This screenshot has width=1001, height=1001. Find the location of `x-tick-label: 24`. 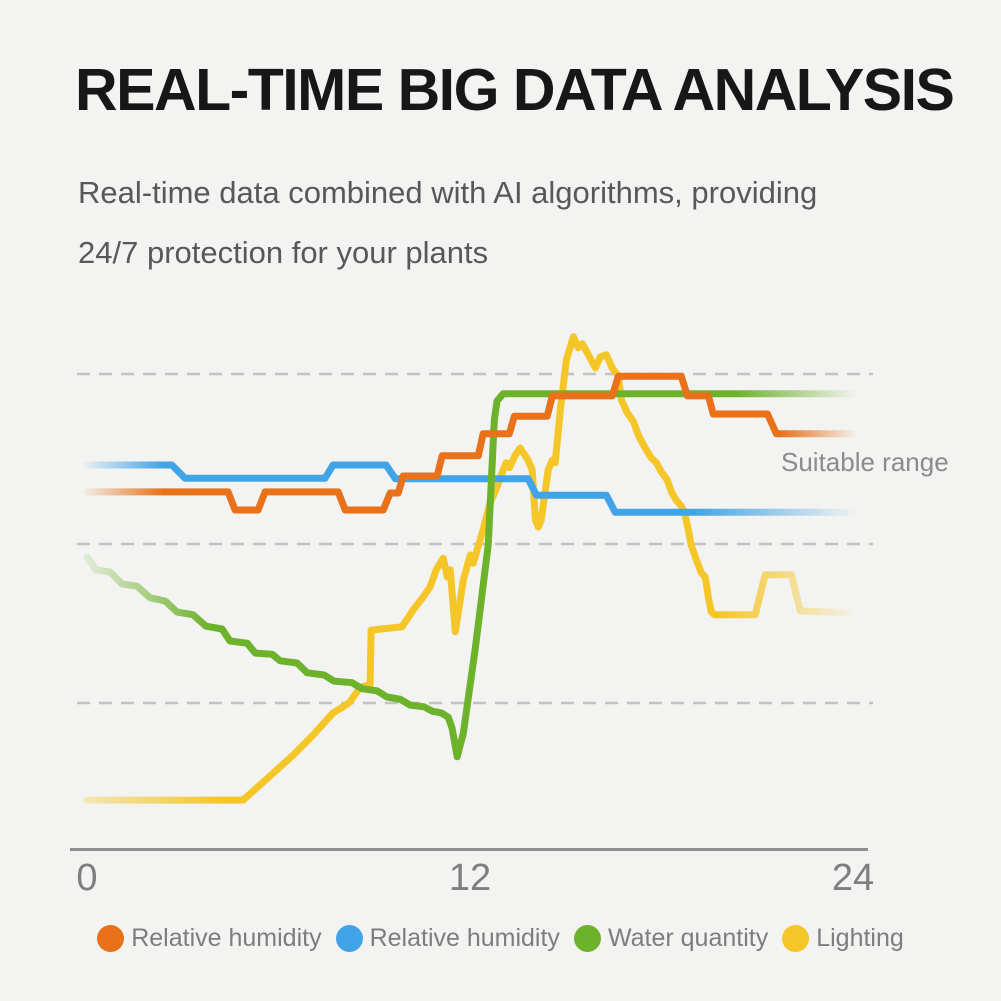

x-tick-label: 24 is located at coordinates (853, 878).